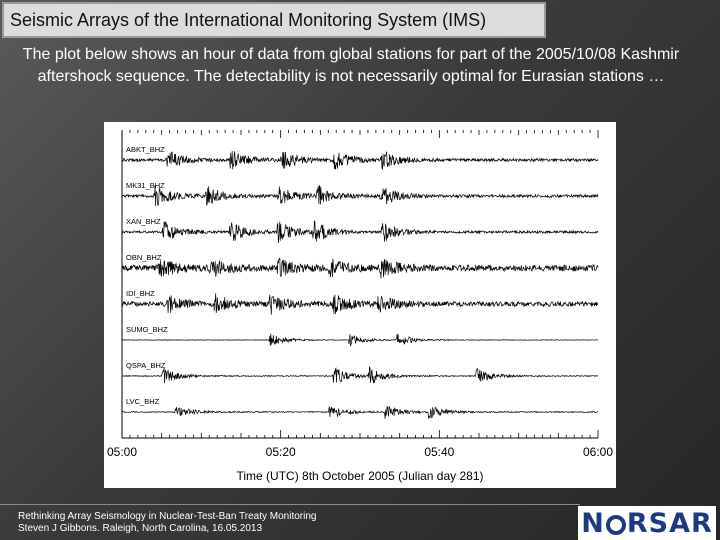  Describe the element at coordinates (145, 185) in the screenshot. I see `trace-label: MK31_BHZ` at that location.